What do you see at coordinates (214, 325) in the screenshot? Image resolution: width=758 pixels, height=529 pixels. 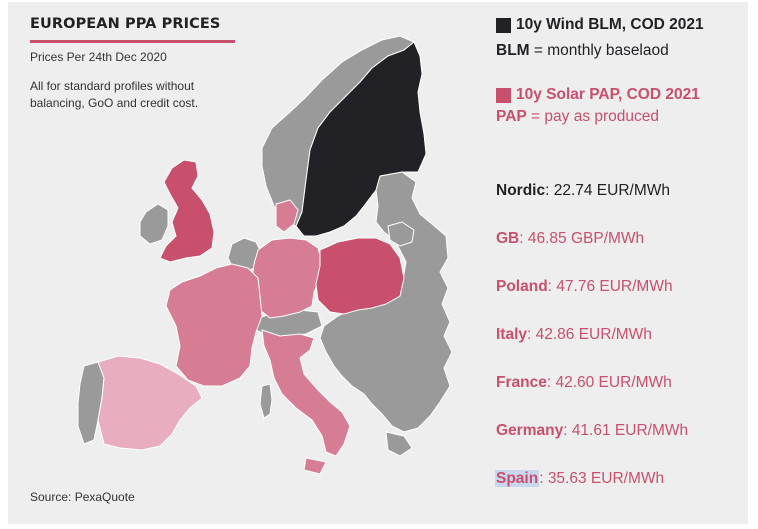 I see `map-france` at bounding box center [214, 325].